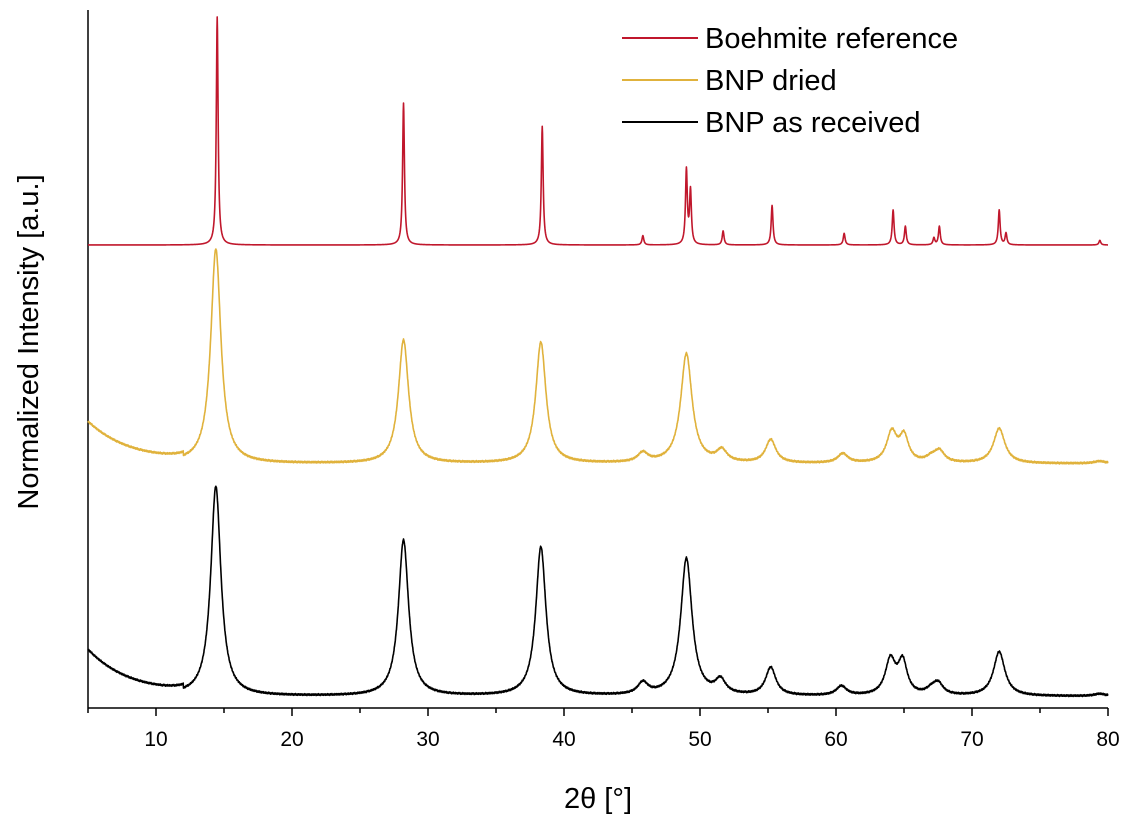 Image resolution: width=1129 pixels, height=814 pixels. I want to click on x-tick-label: 50, so click(699, 739).